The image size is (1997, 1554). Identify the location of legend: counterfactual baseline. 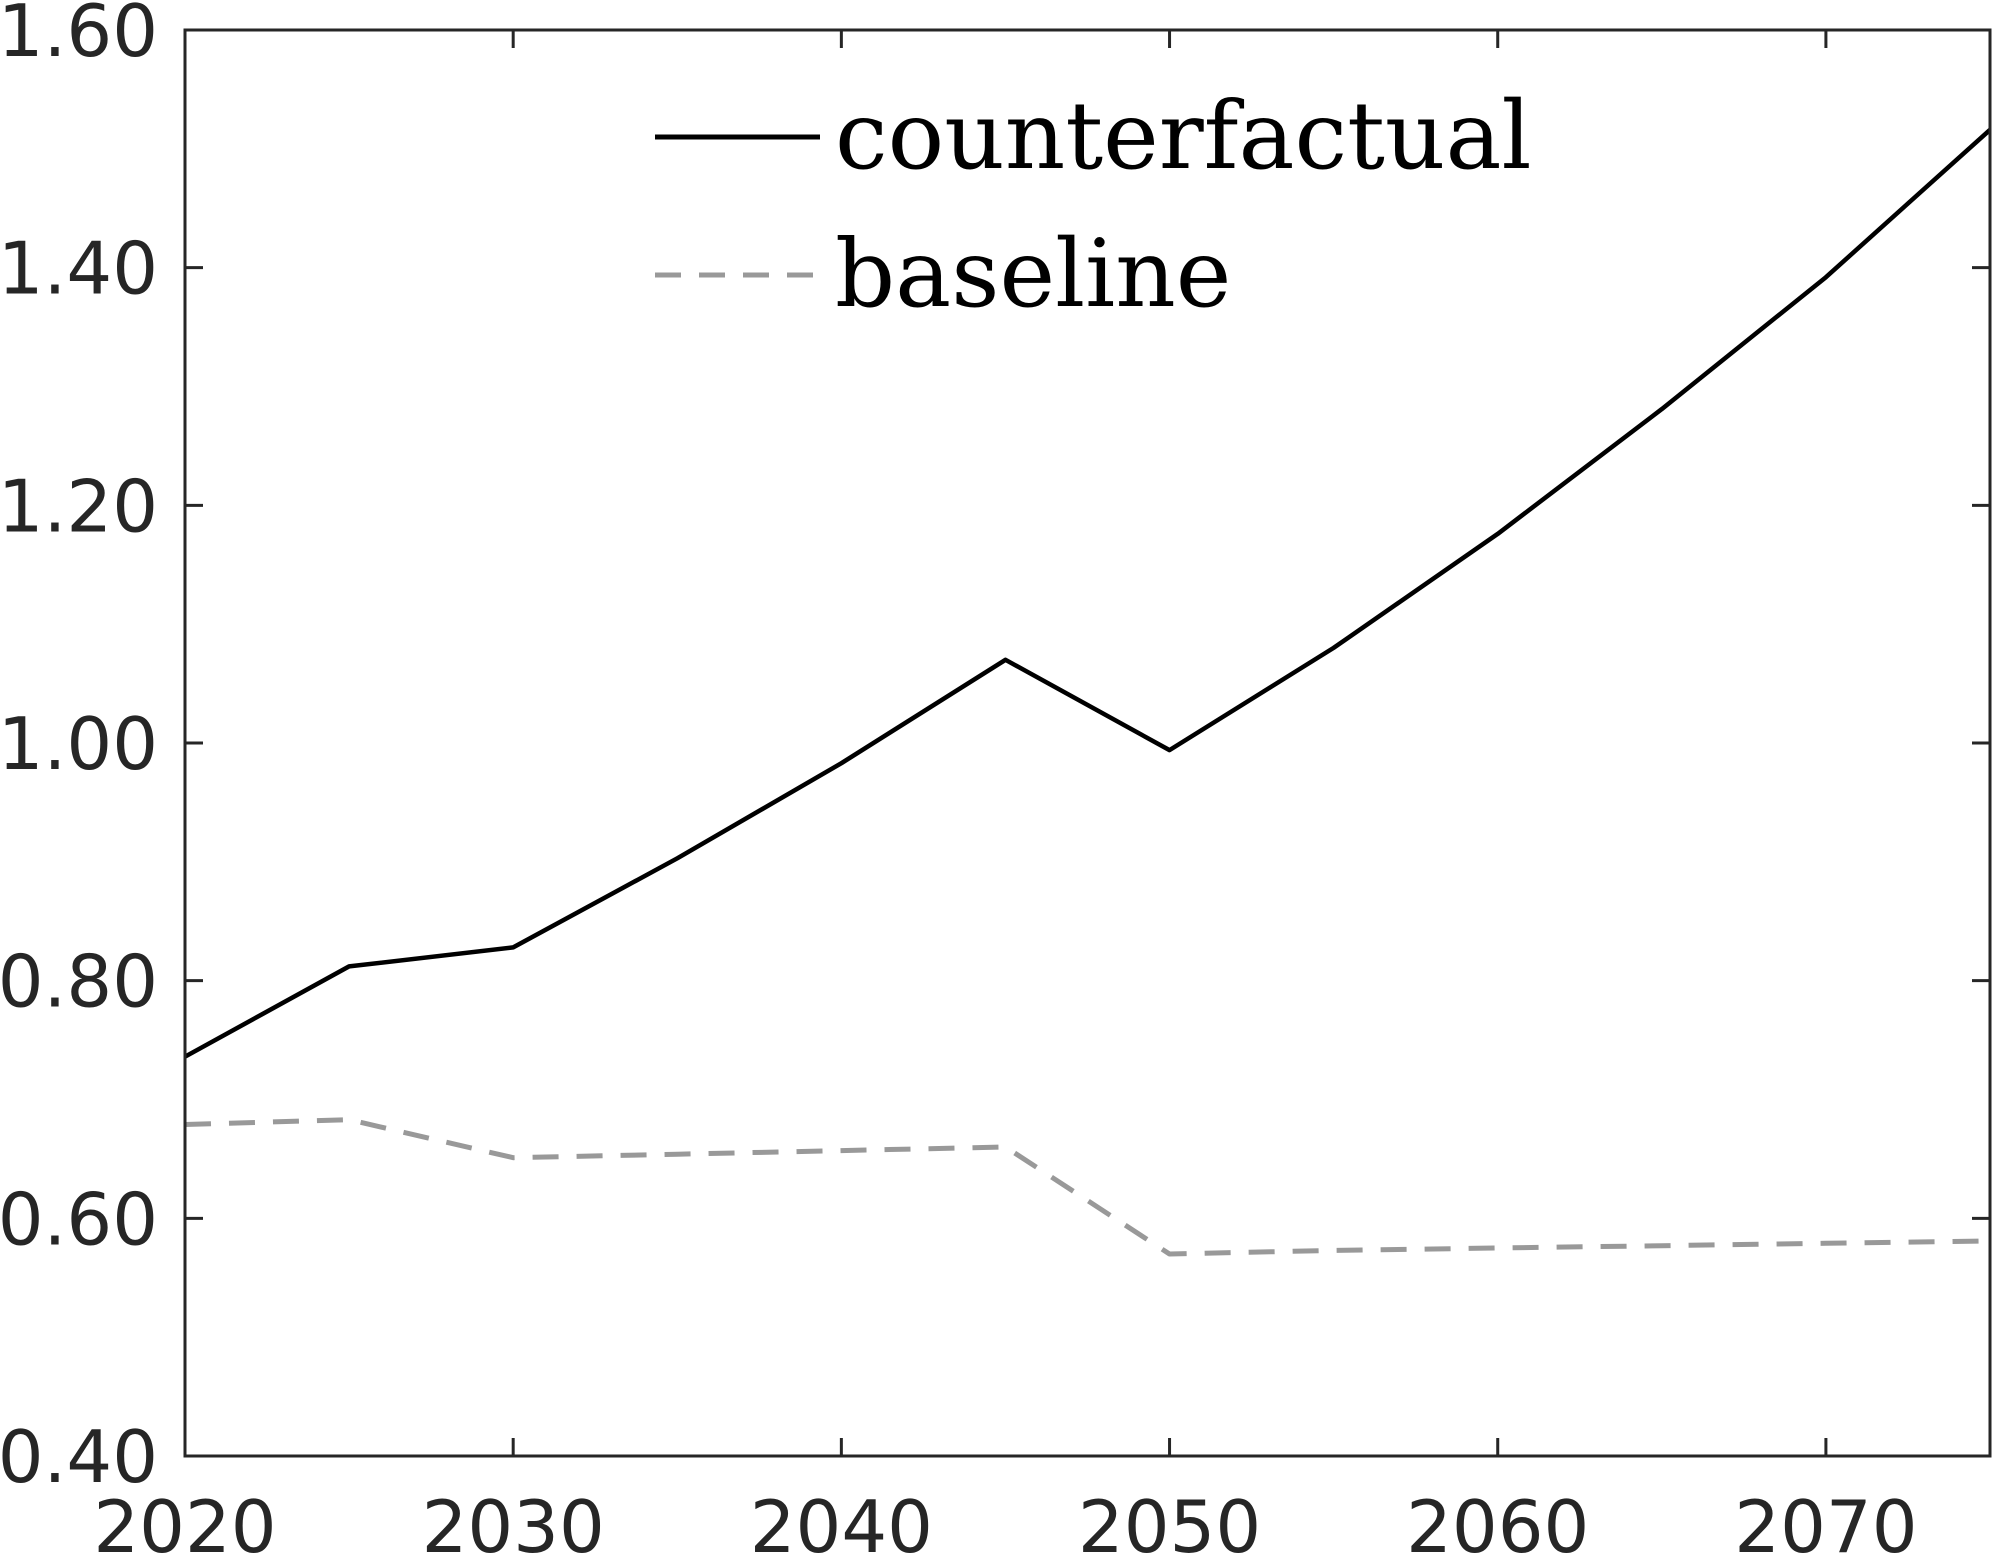
(1093, 205).